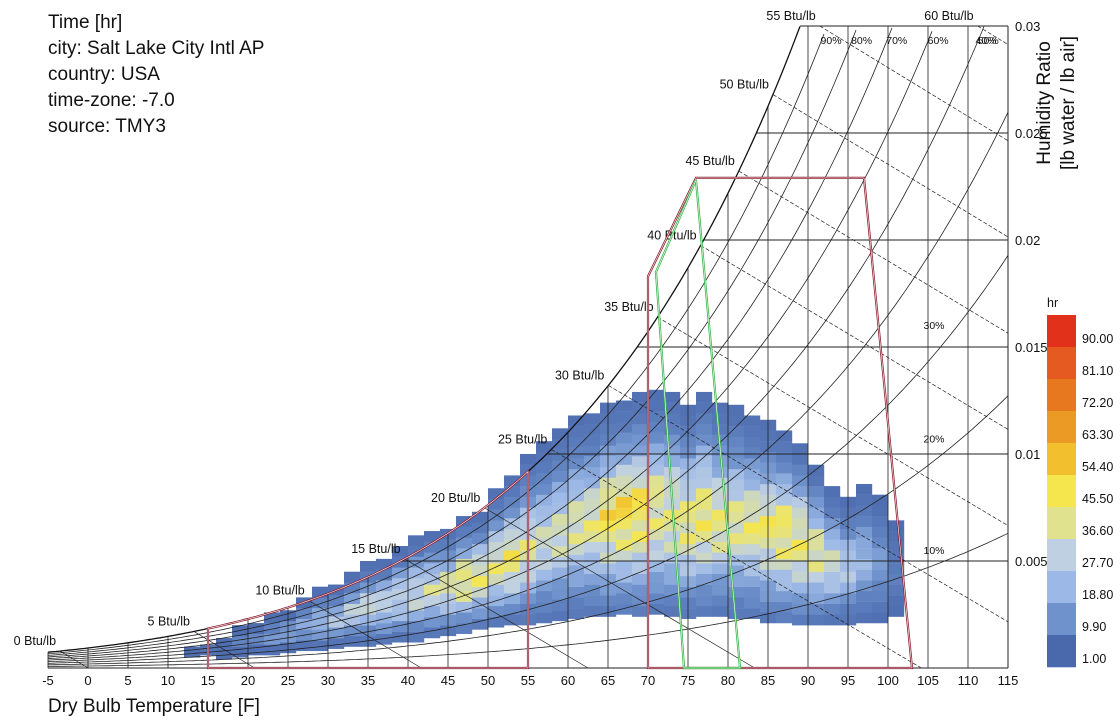 This screenshot has width=1120, height=720. What do you see at coordinates (328, 680) in the screenshot?
I see `x-tick-label: 30` at bounding box center [328, 680].